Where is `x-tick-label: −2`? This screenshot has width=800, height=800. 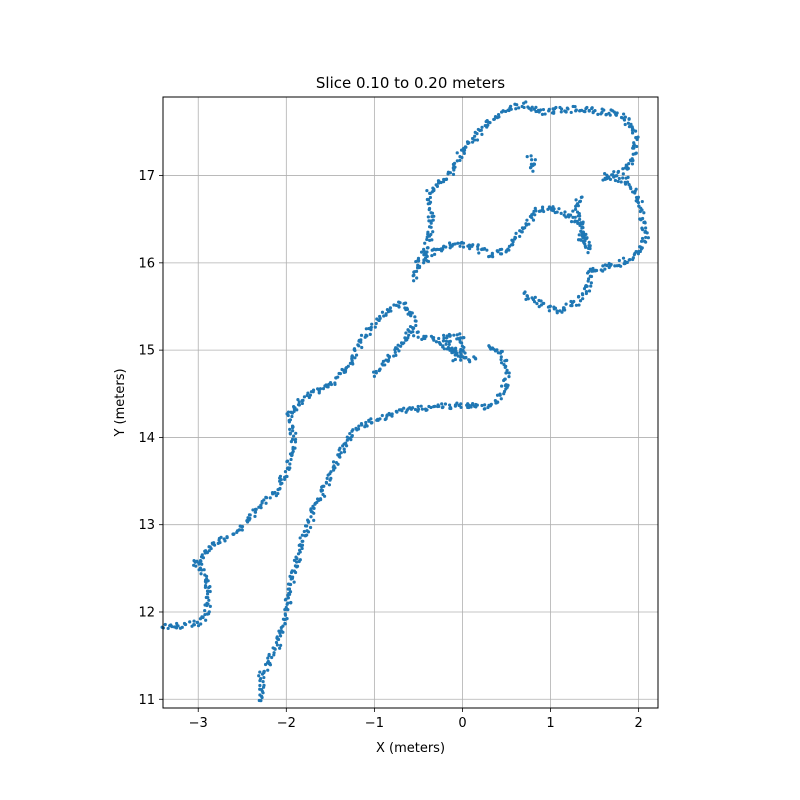 x-tick-label: −2 is located at coordinates (286, 723).